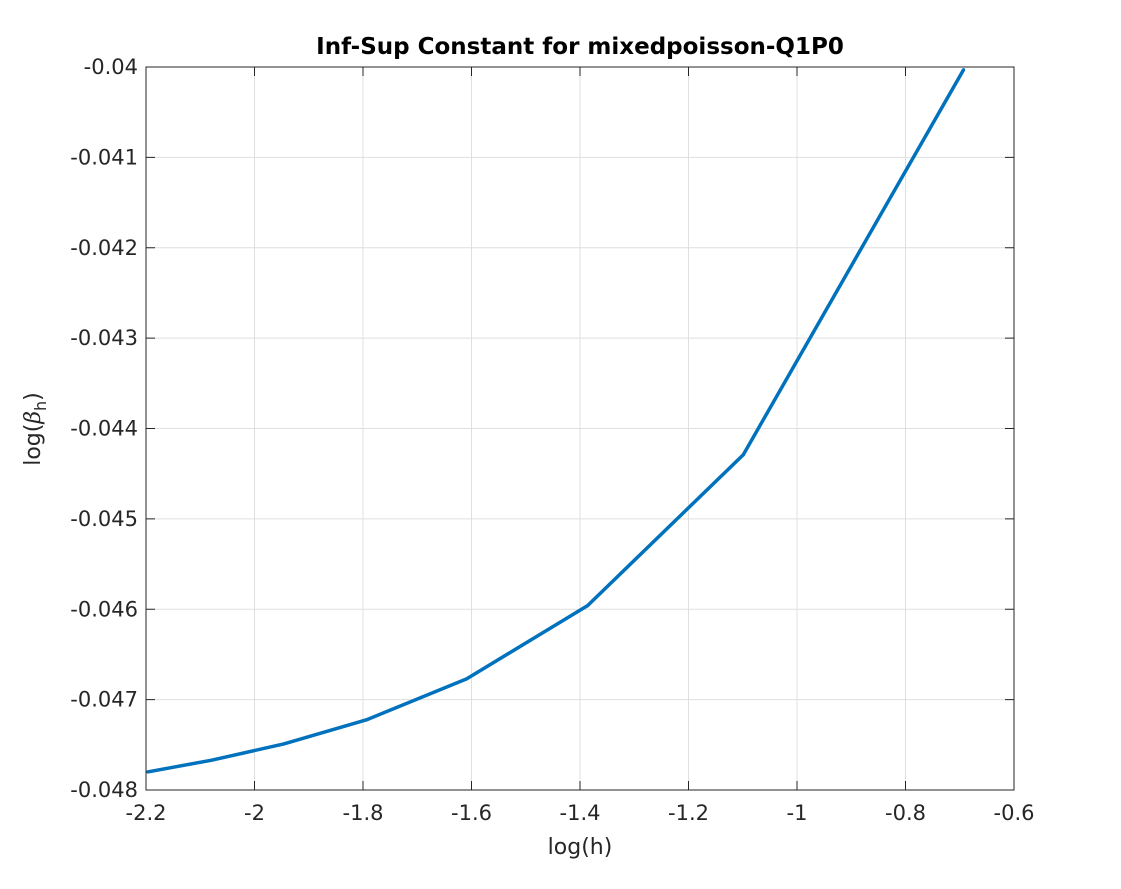 The height and width of the screenshot is (889, 1121). I want to click on x-tick-label: -1.2, so click(688, 813).